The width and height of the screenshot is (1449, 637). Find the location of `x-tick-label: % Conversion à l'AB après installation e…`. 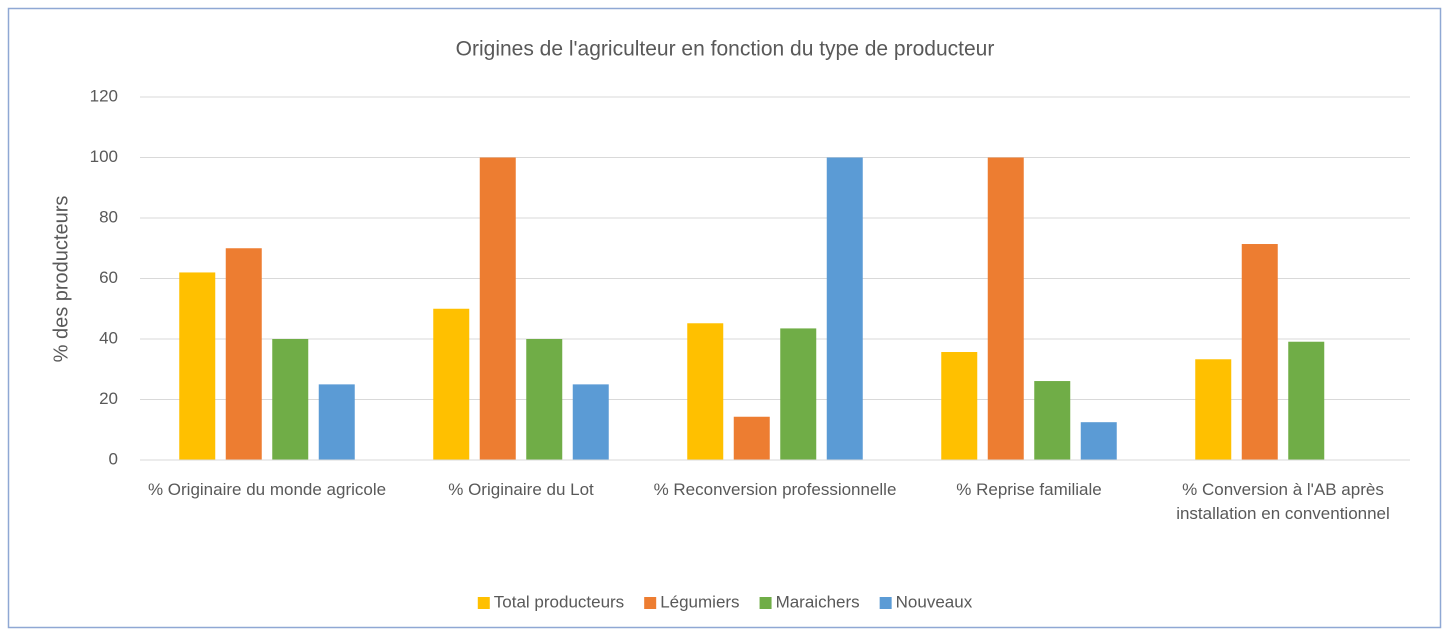

x-tick-label: % Conversion à l'AB après installation e… is located at coordinates (1283, 501).